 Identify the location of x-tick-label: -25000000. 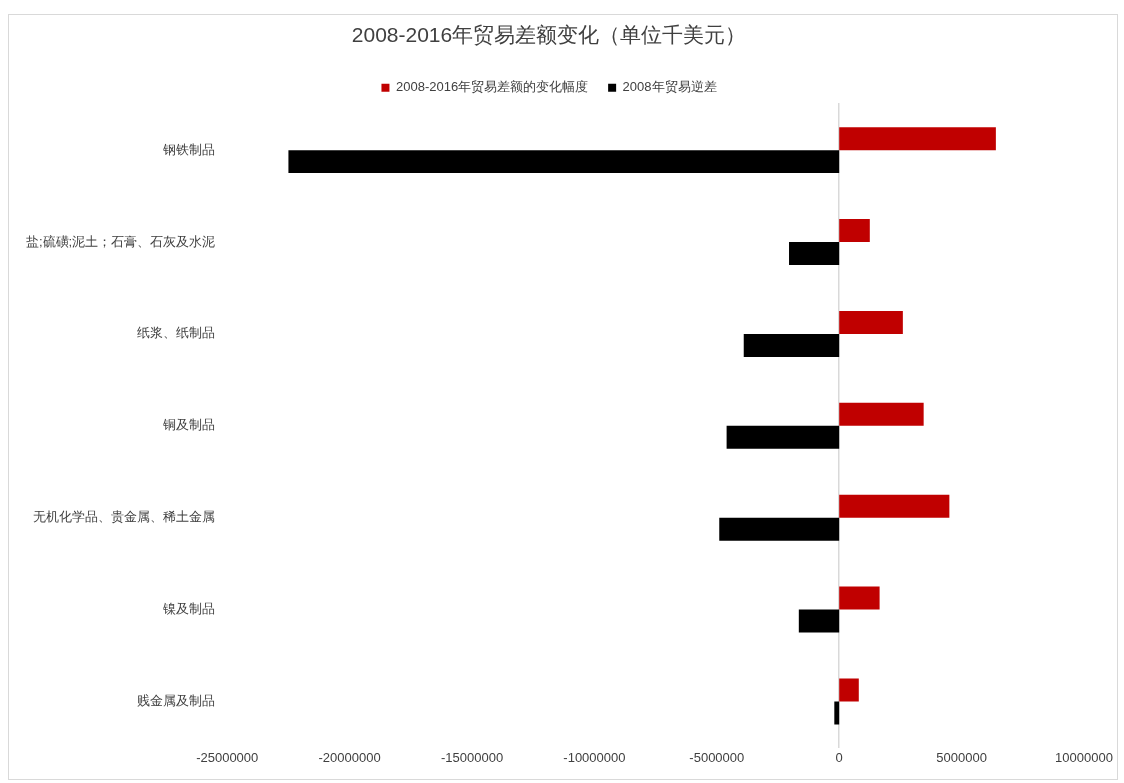
(227, 757).